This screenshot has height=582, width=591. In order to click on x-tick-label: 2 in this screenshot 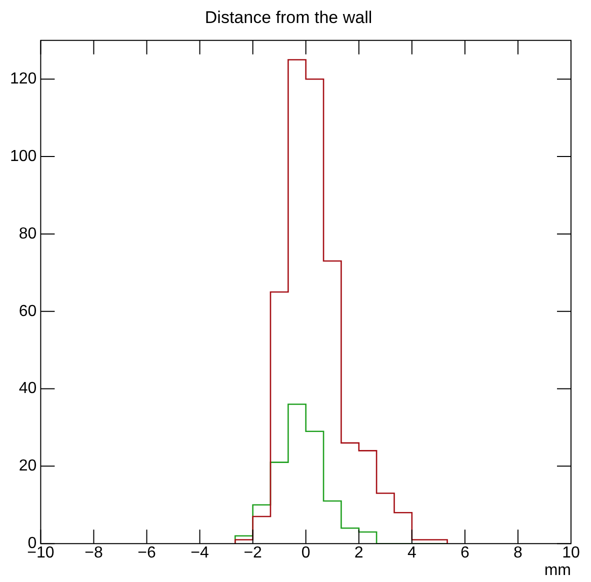, I will do `click(359, 553)`.